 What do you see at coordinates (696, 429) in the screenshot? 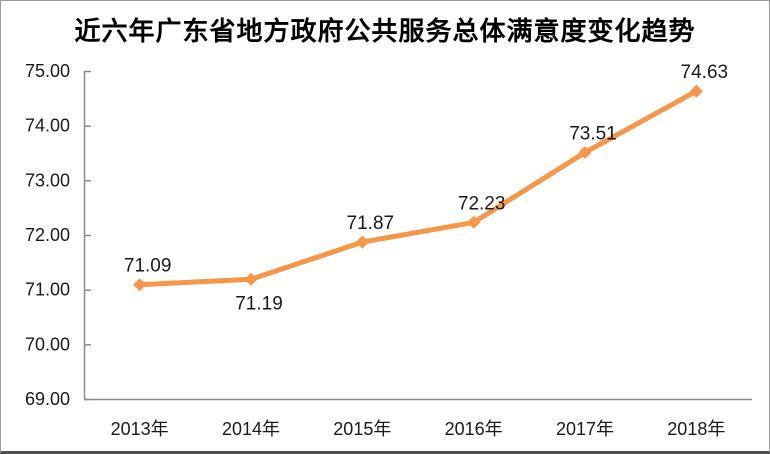
I see `x-category-label: 2018年` at bounding box center [696, 429].